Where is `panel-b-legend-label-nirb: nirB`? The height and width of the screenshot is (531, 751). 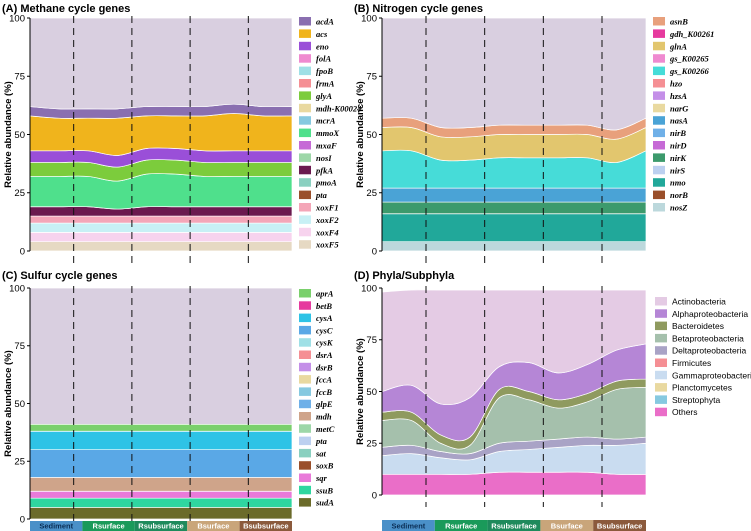
panel-b-legend-label-nirb: nirB is located at coordinates (678, 133).